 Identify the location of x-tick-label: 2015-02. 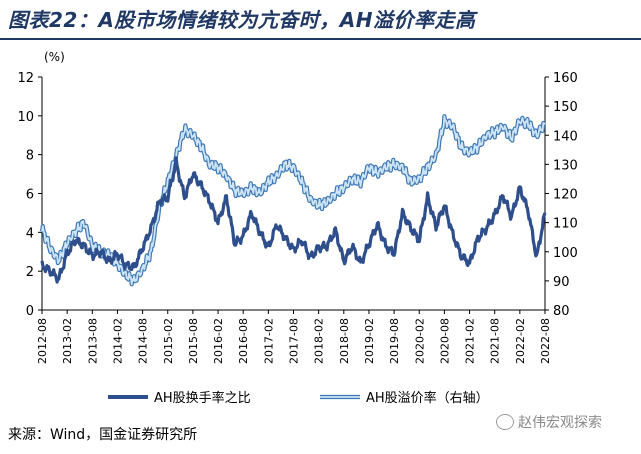
(168, 341).